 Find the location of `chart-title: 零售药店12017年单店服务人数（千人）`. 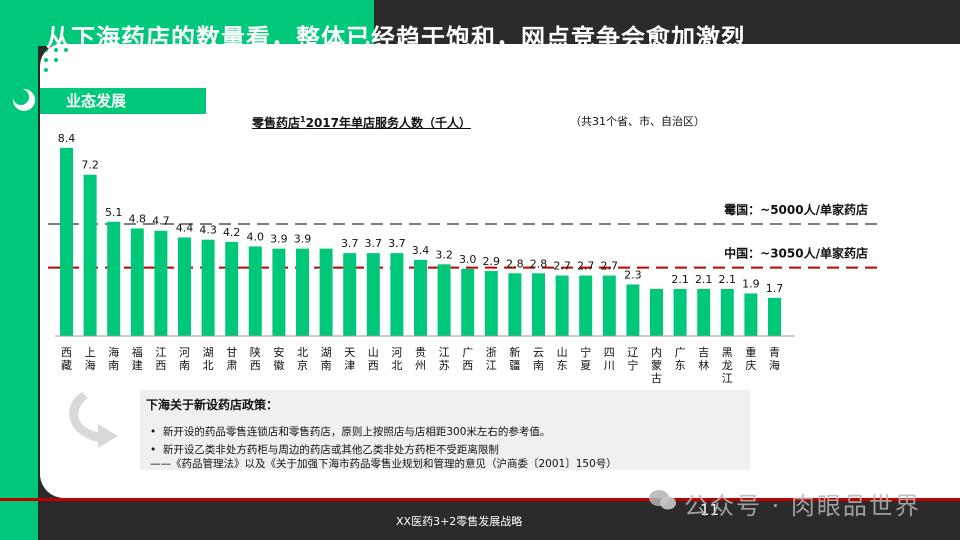

chart-title: 零售药店12017年单店服务人数（千人） is located at coordinates (361, 122).